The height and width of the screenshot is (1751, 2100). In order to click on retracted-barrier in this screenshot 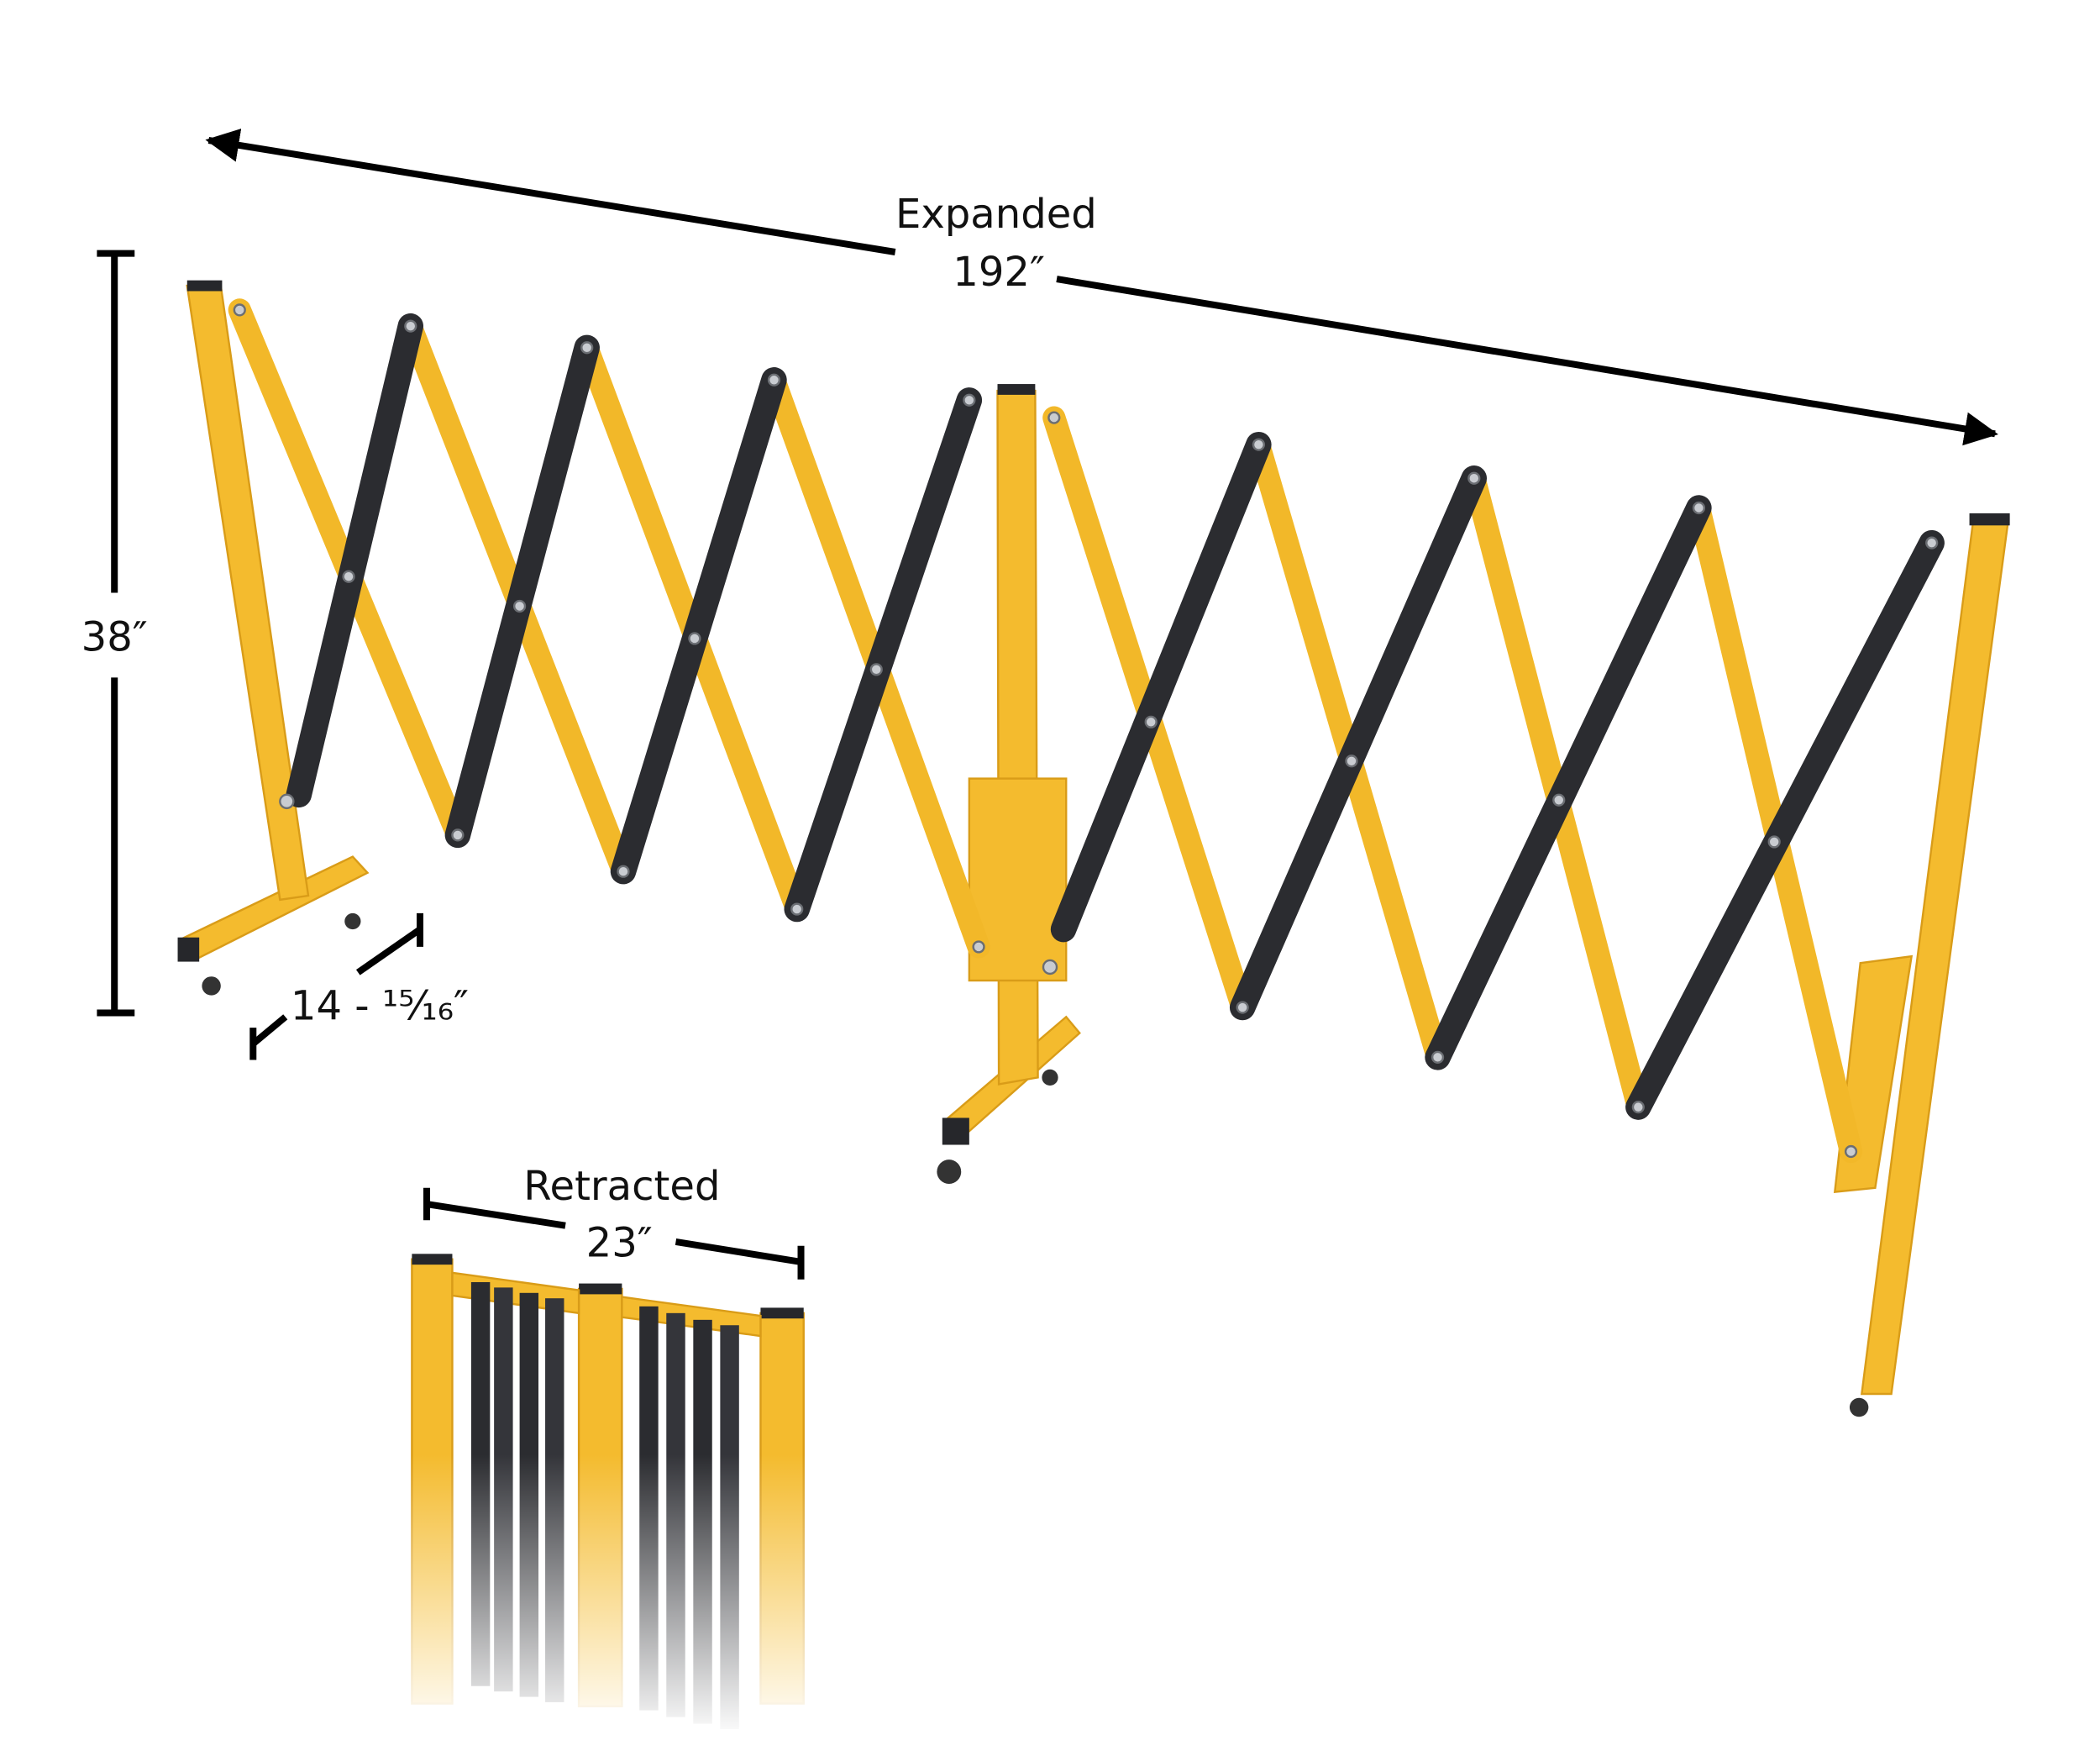, I will do `click(606, 1496)`.